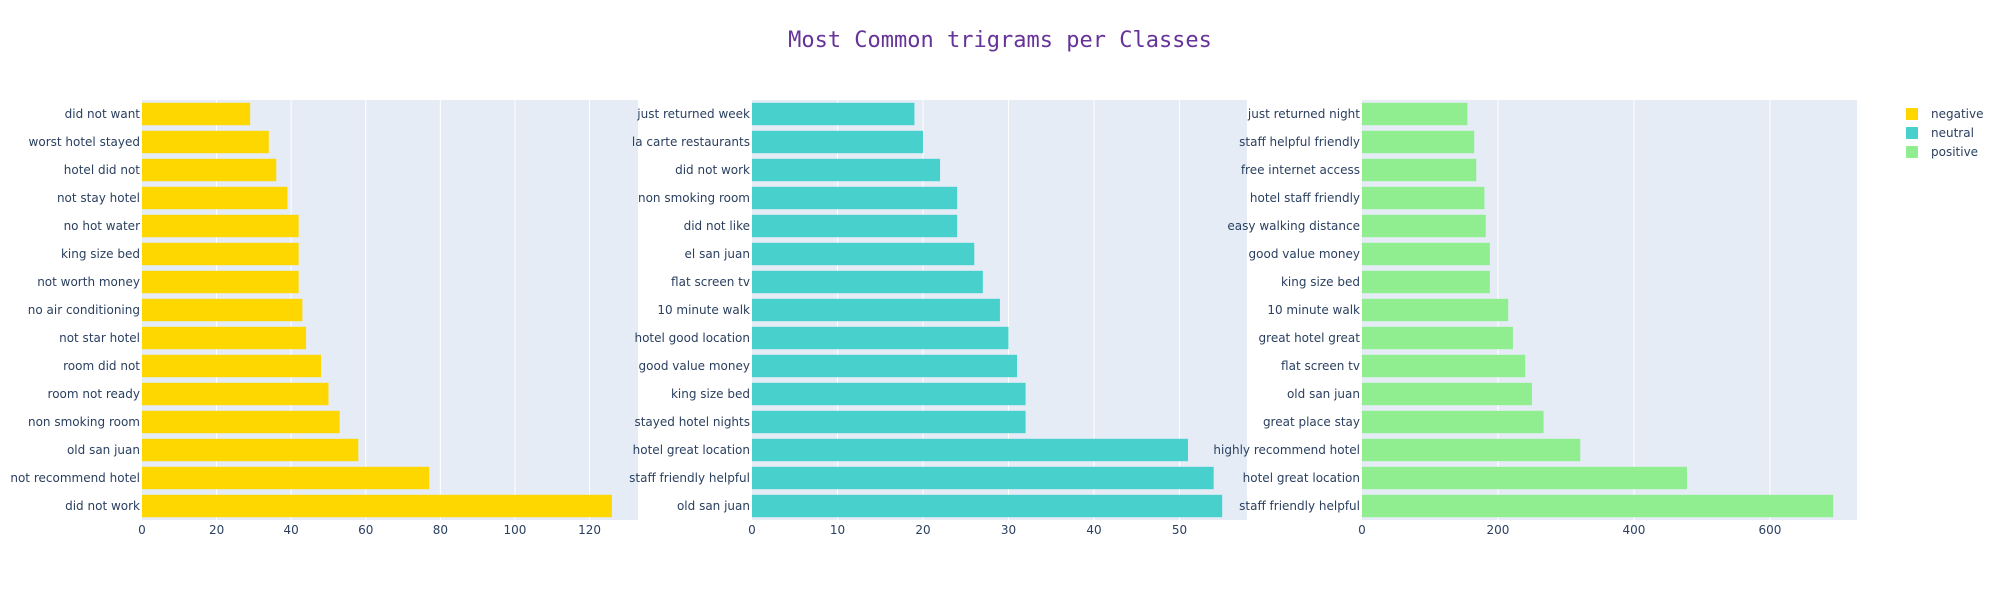 Image resolution: width=2000 pixels, height=600 pixels. Describe the element at coordinates (1286, 450) in the screenshot. I see `y-tick-label: highly recommend hotel` at that location.